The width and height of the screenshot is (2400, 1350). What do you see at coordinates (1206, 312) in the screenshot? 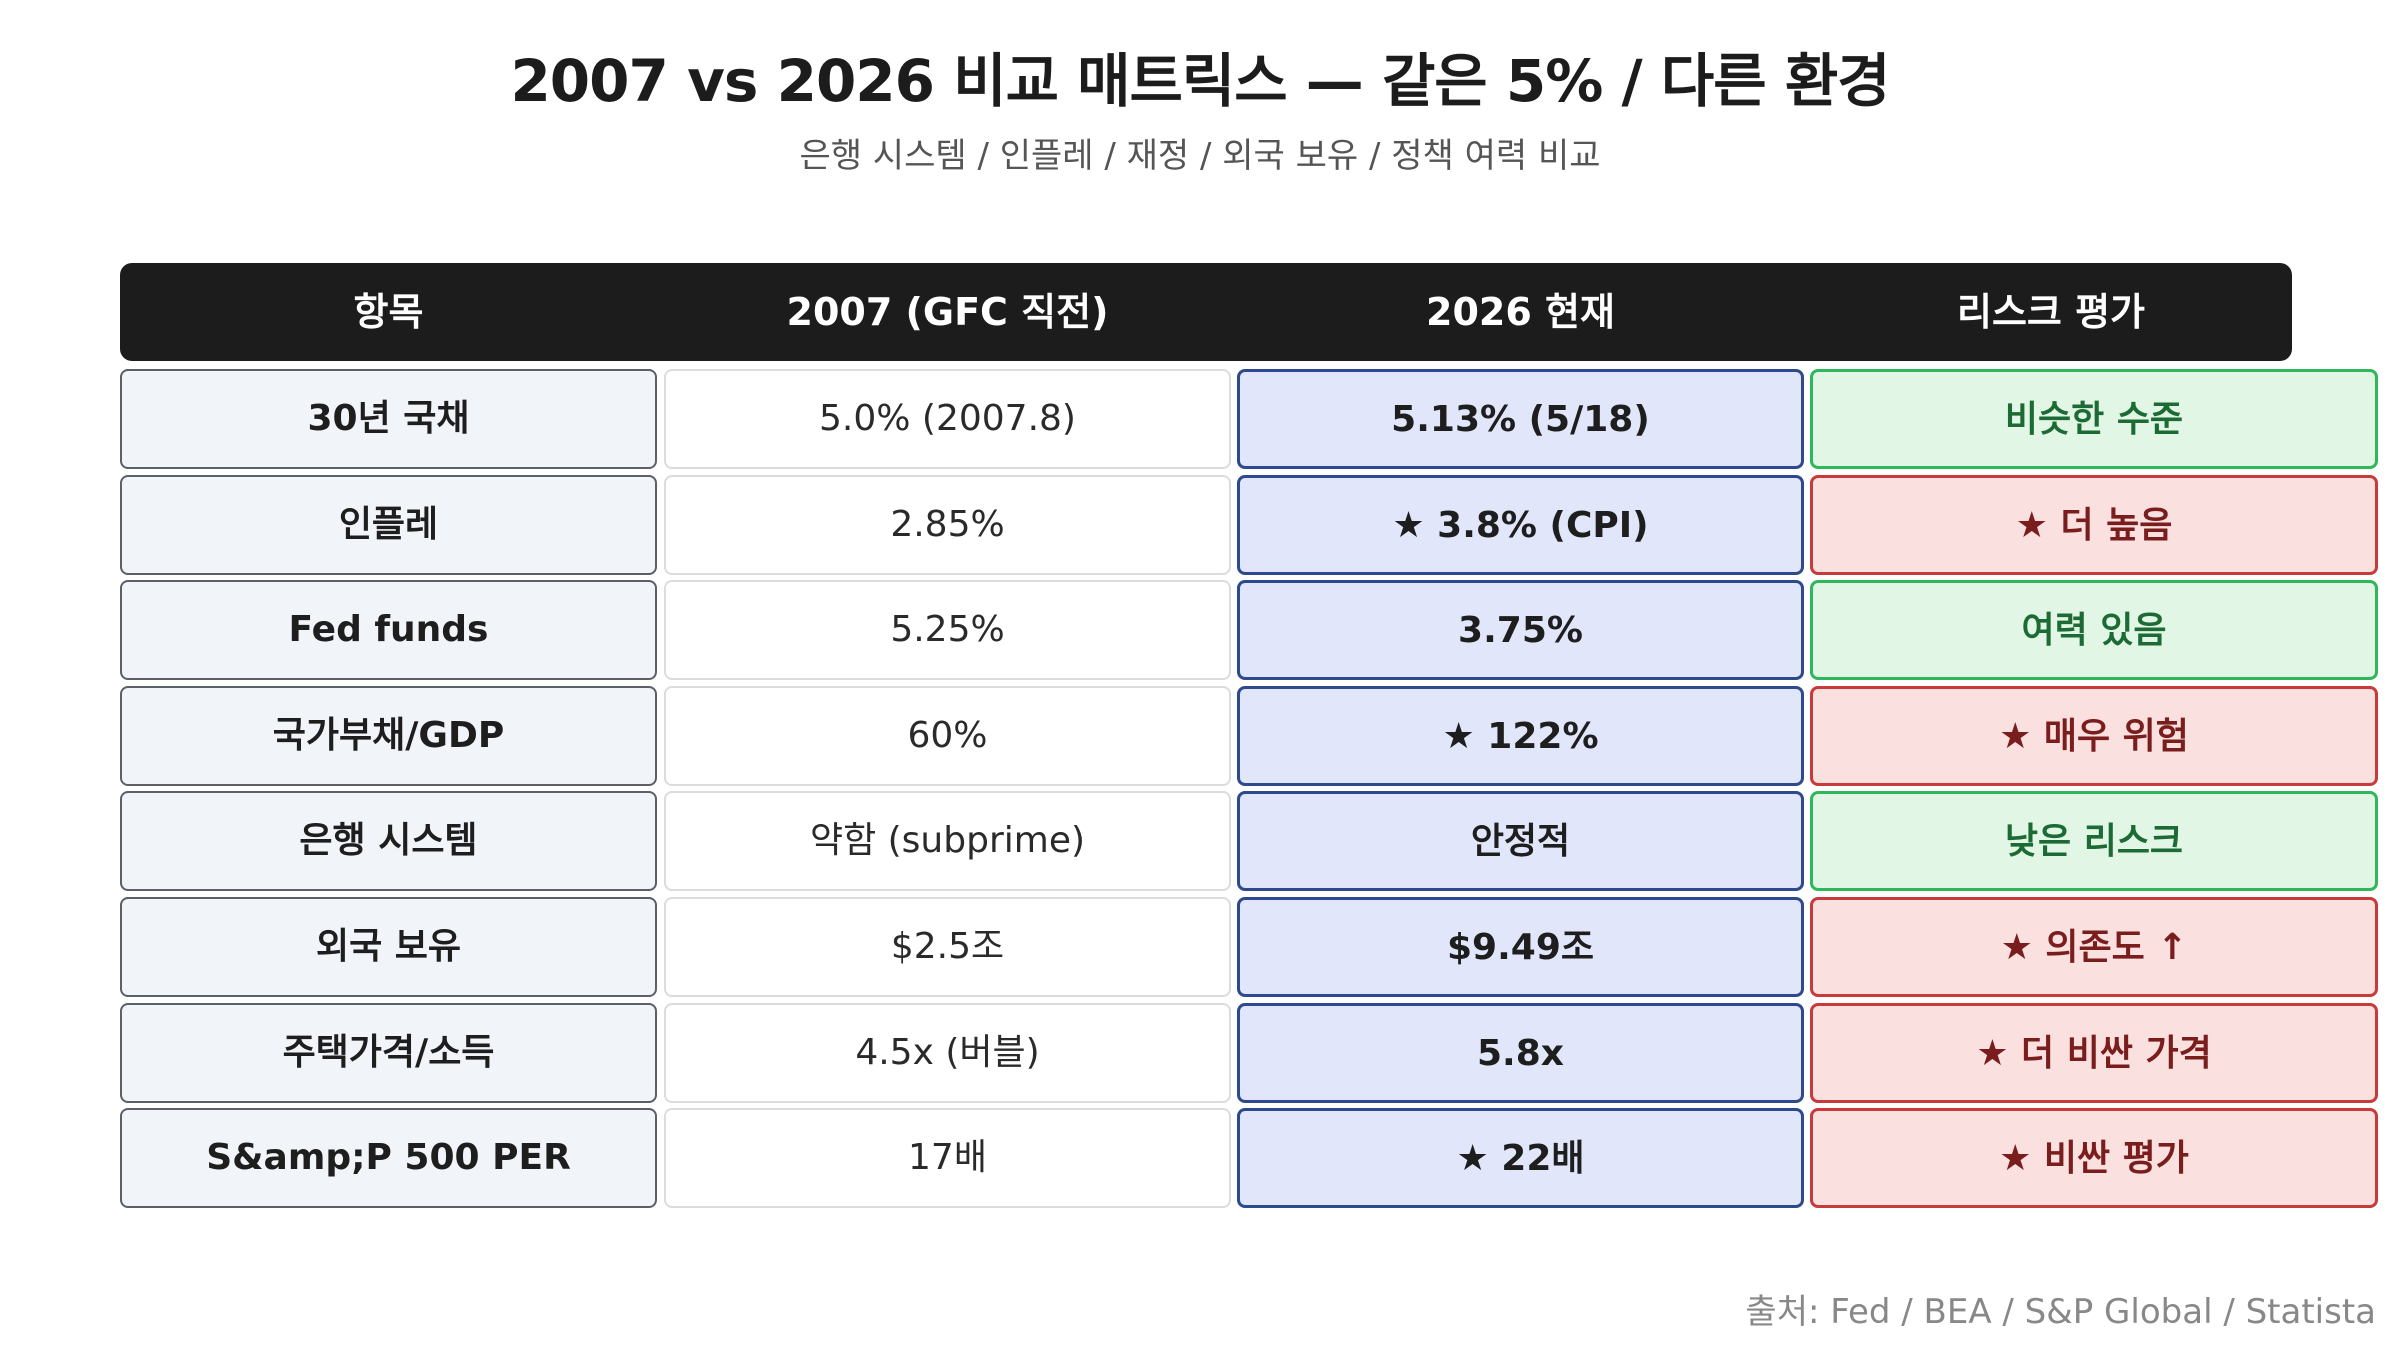
I see `table-header: 항목 2007 (GFC 직전) 2026 현재 리스크 평가` at bounding box center [1206, 312].